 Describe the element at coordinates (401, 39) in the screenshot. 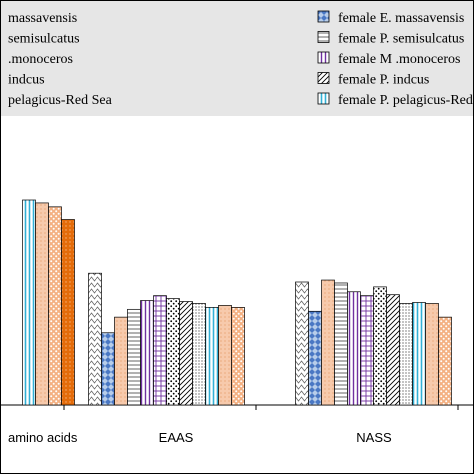

I see `legend-label: female P. semisulcatus` at that location.